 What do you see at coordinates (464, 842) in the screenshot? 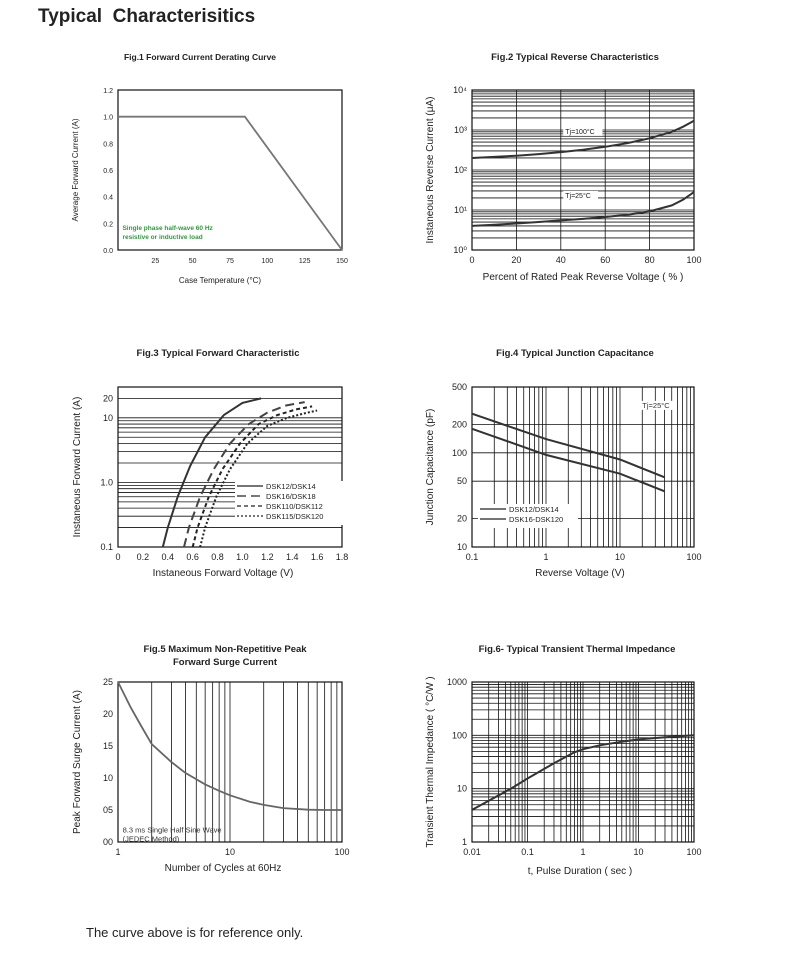
I see `fig6-y-tick-label: 1` at bounding box center [464, 842].